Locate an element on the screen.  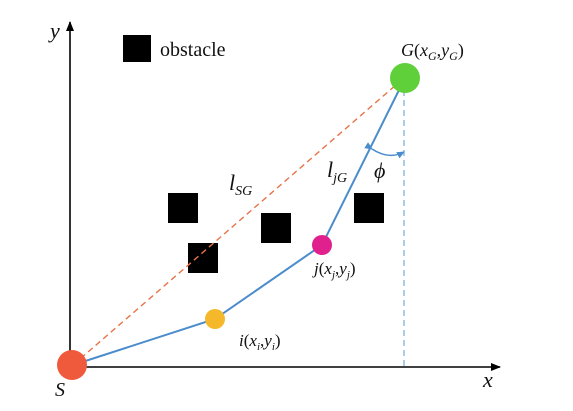
goal-label: G(xG,yG) is located at coordinates (432, 51).